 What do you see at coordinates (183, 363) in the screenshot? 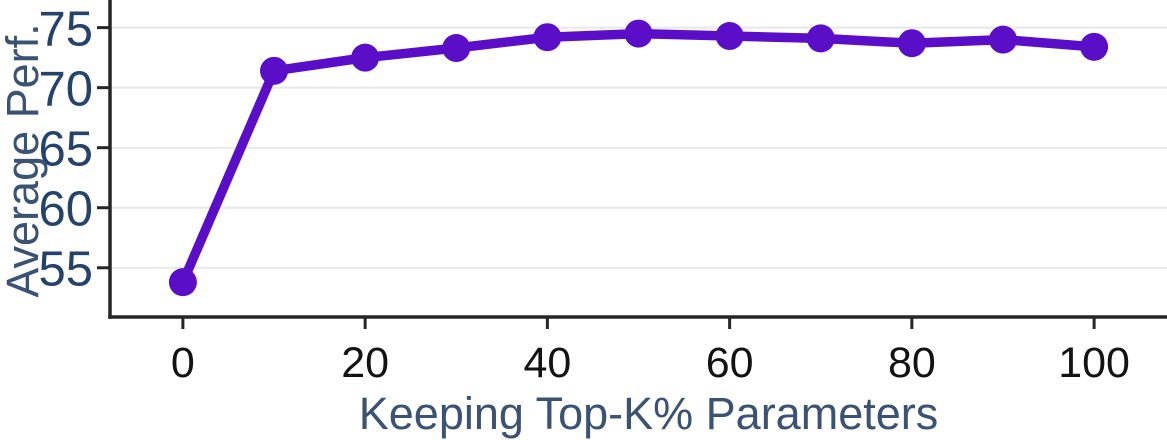
I see `x-tick-label: 0` at bounding box center [183, 363].